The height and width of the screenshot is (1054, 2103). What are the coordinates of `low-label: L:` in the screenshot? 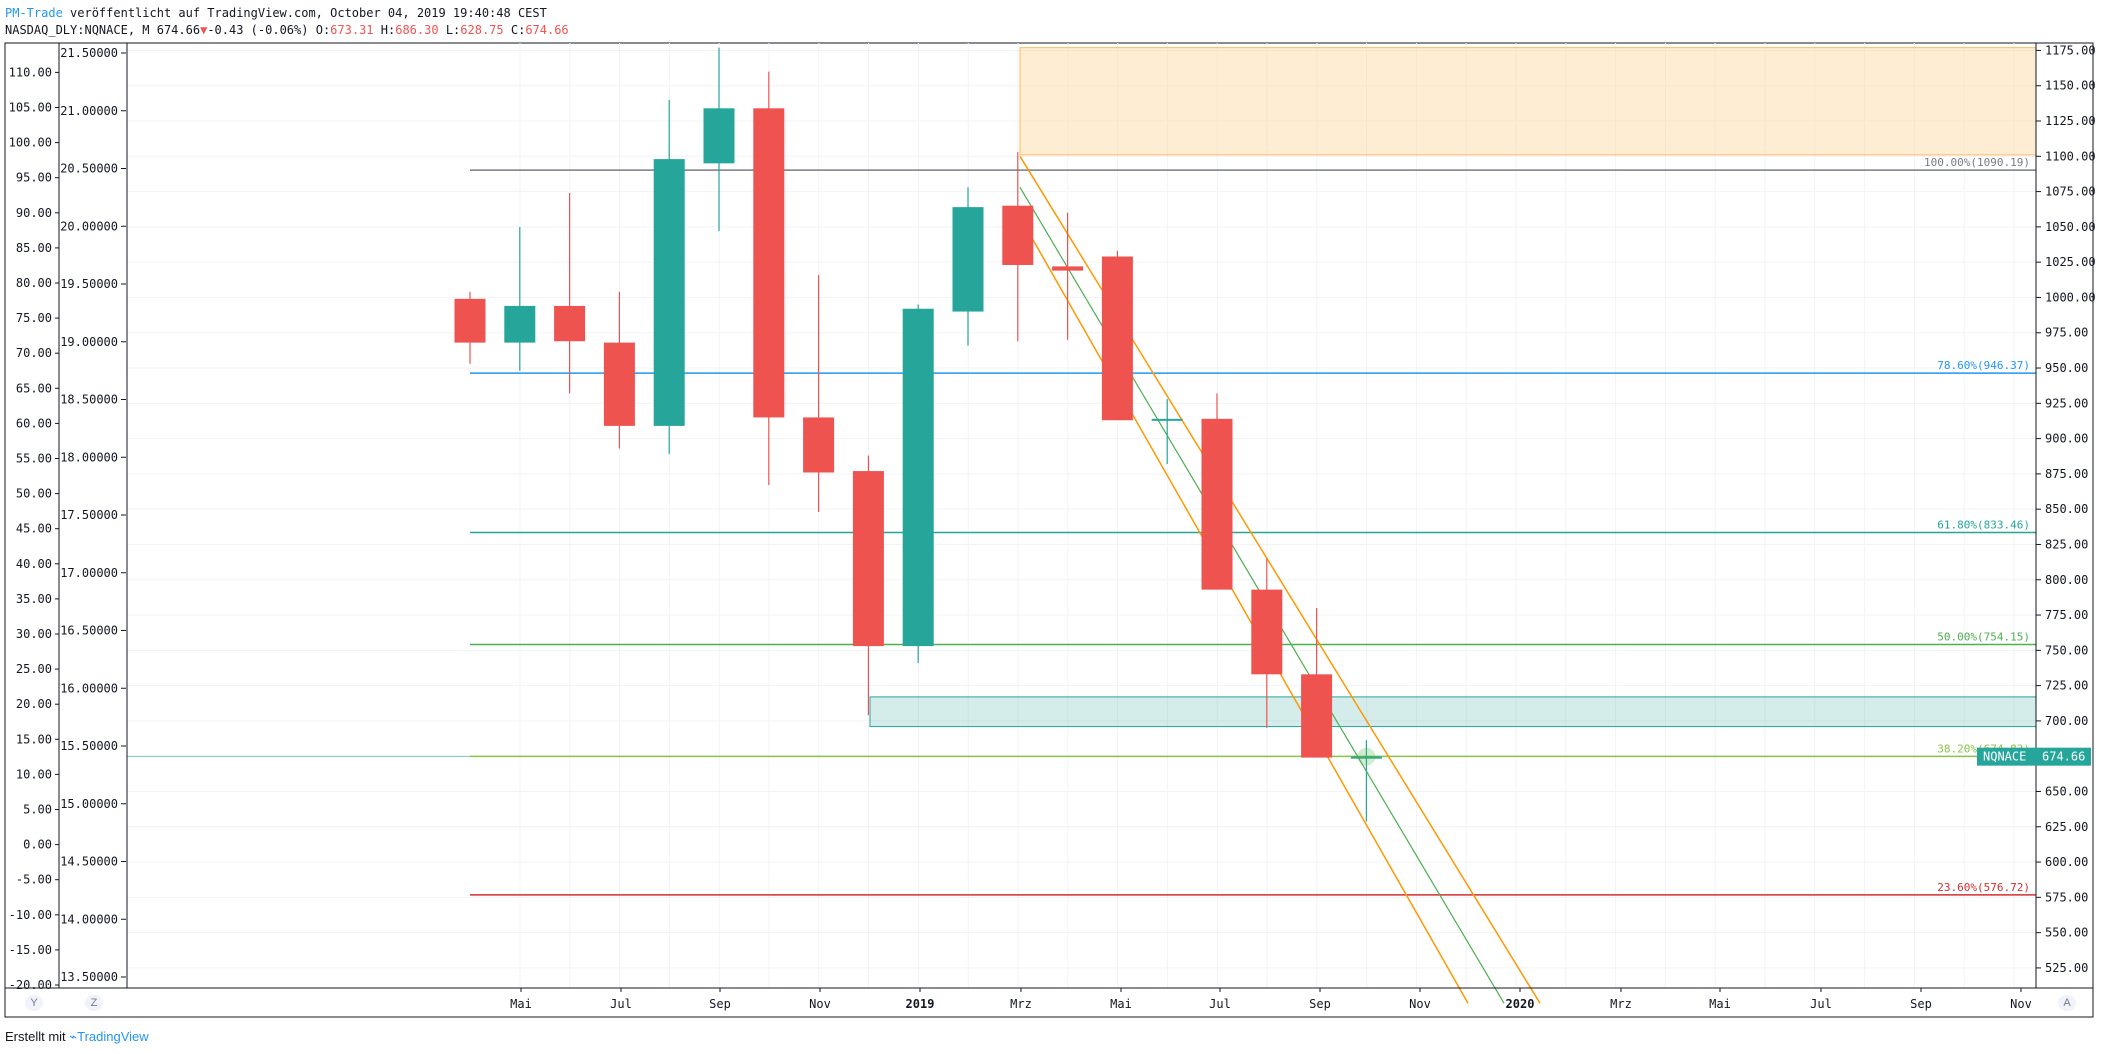 It's located at (453, 30).